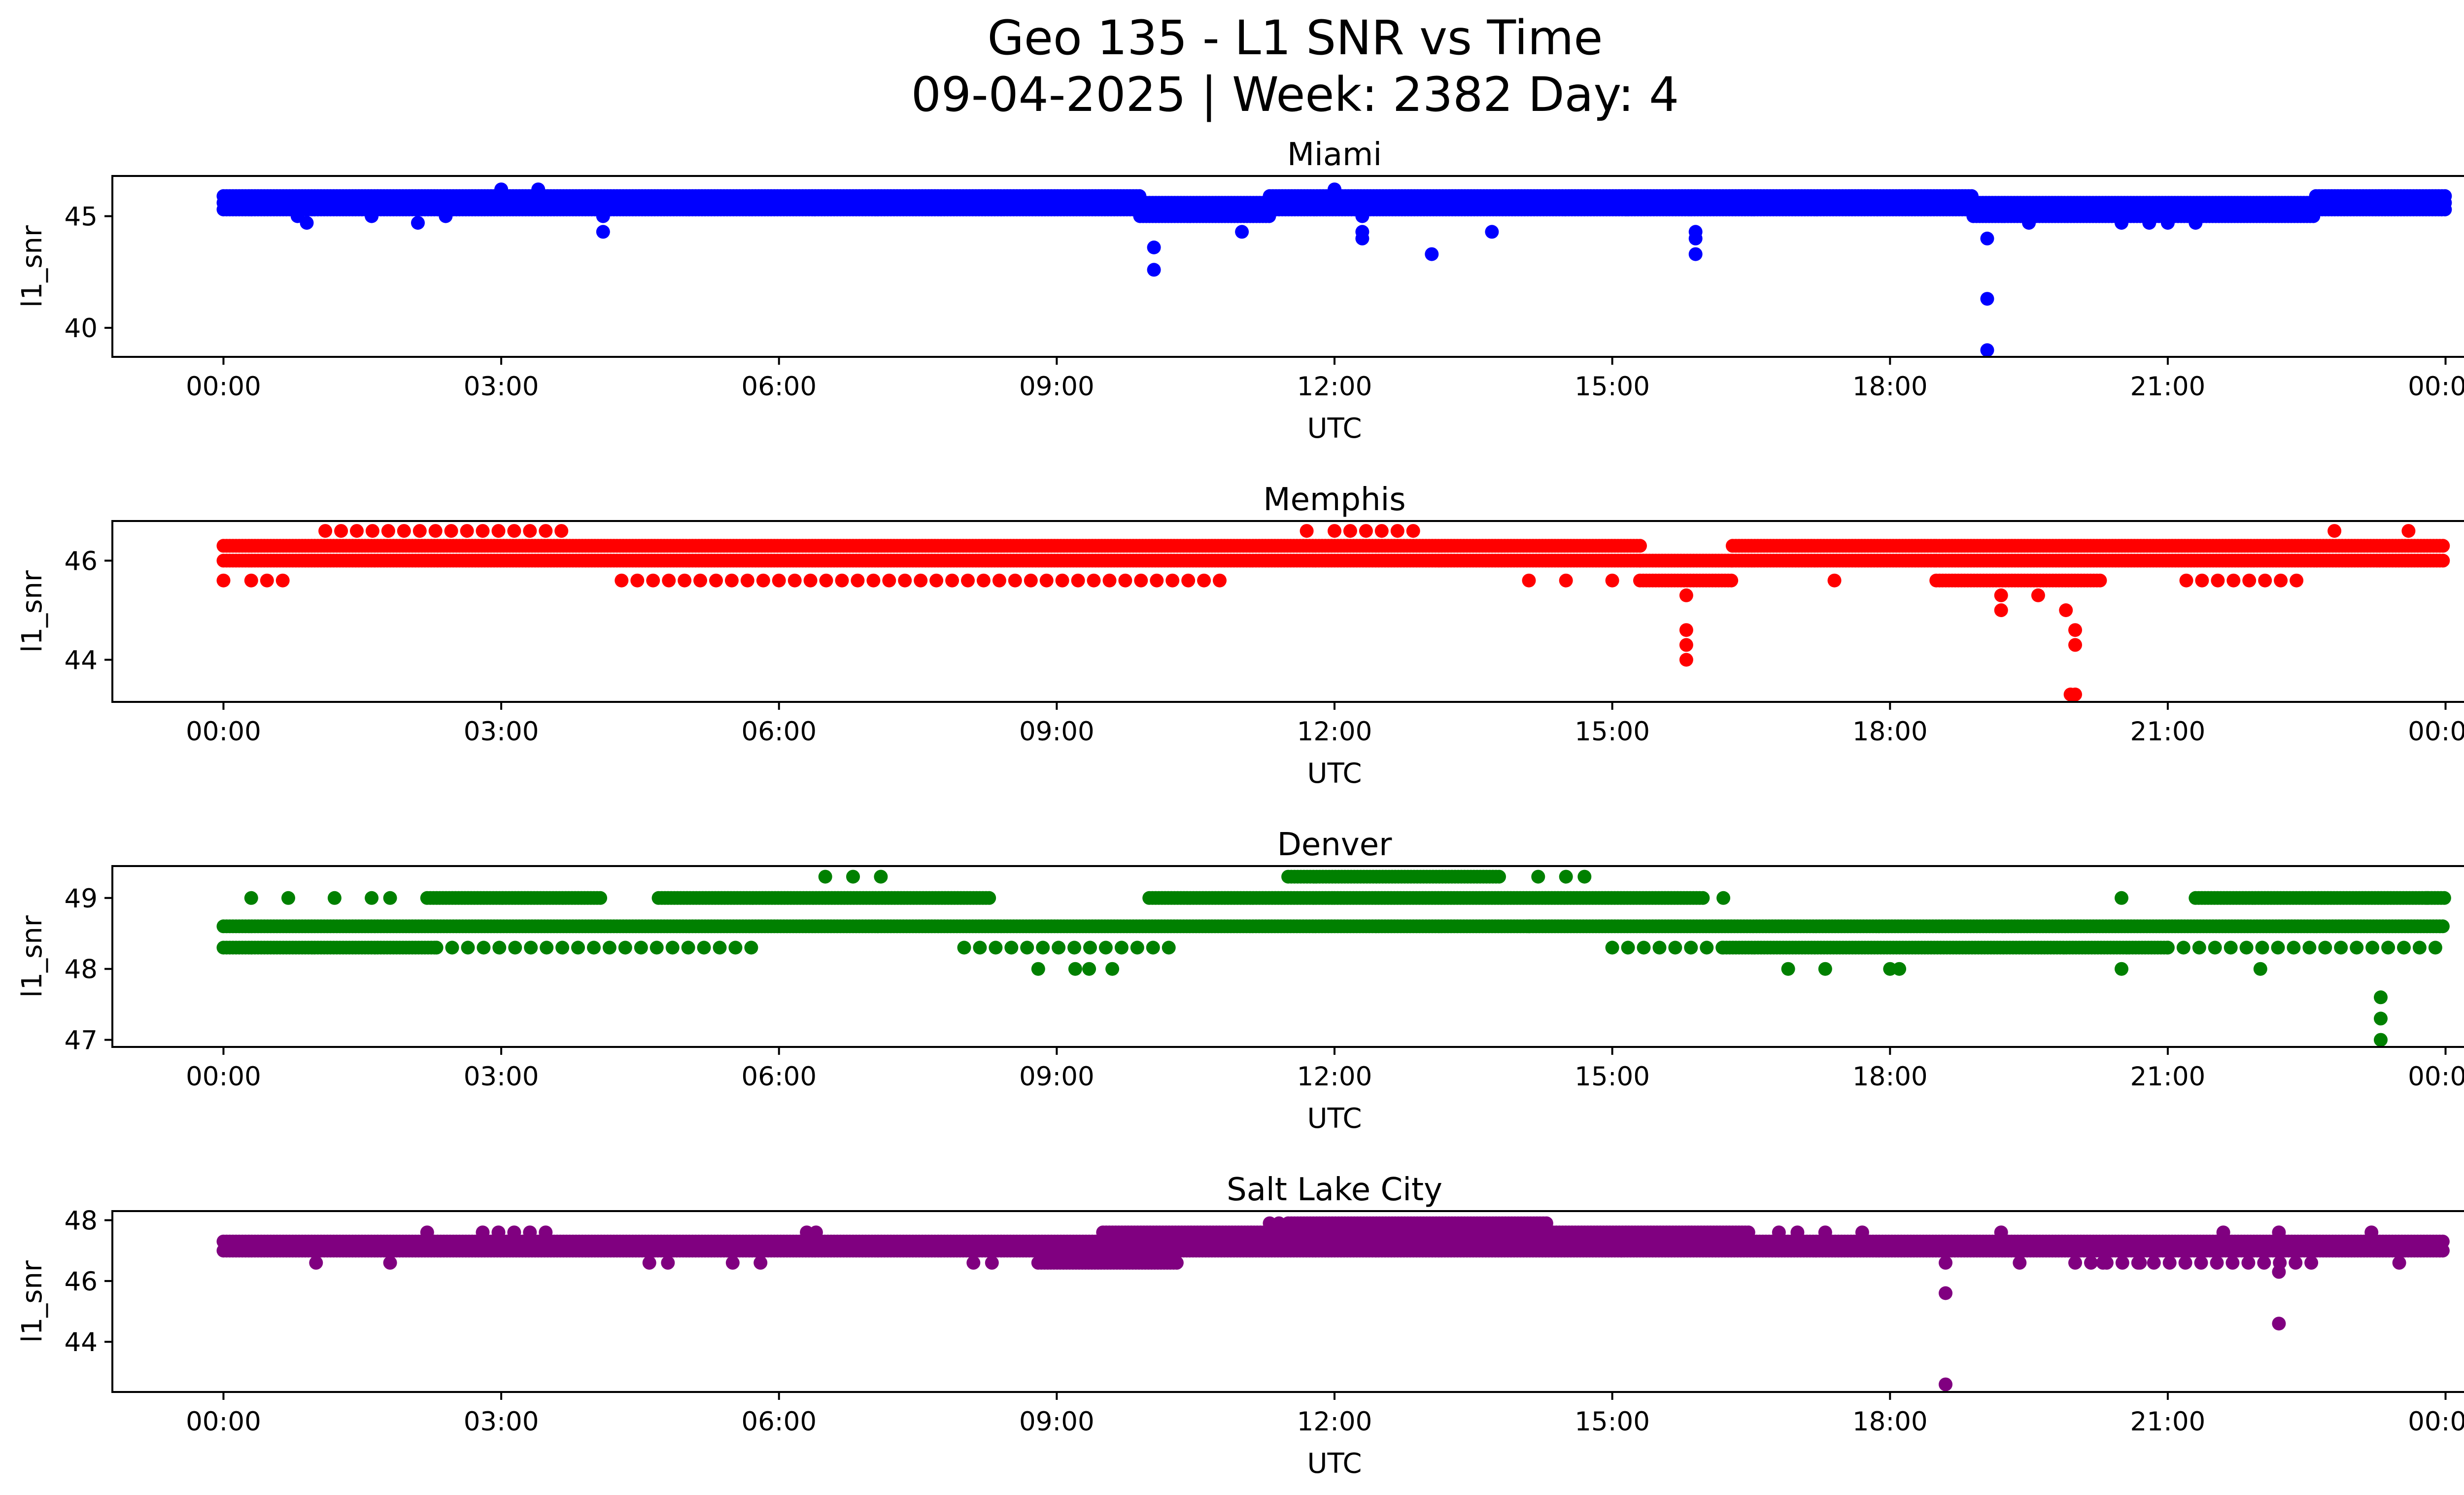 The image size is (2464, 1495). Describe the element at coordinates (1334, 500) in the screenshot. I see `subplot-title: Memphis` at that location.